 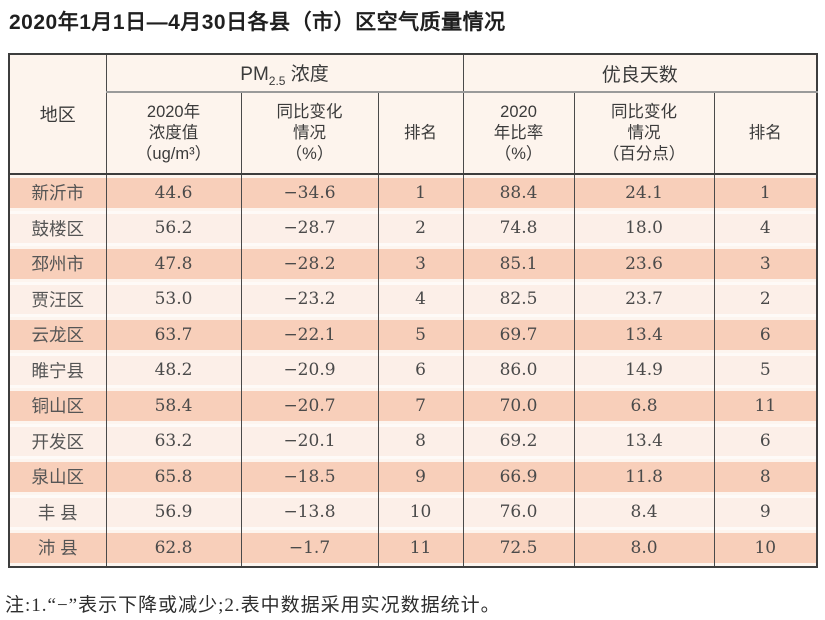 I want to click on table-row: 鼓楼区 56.2 −28.7 2 74.8 18.0 4, so click(x=413, y=228).